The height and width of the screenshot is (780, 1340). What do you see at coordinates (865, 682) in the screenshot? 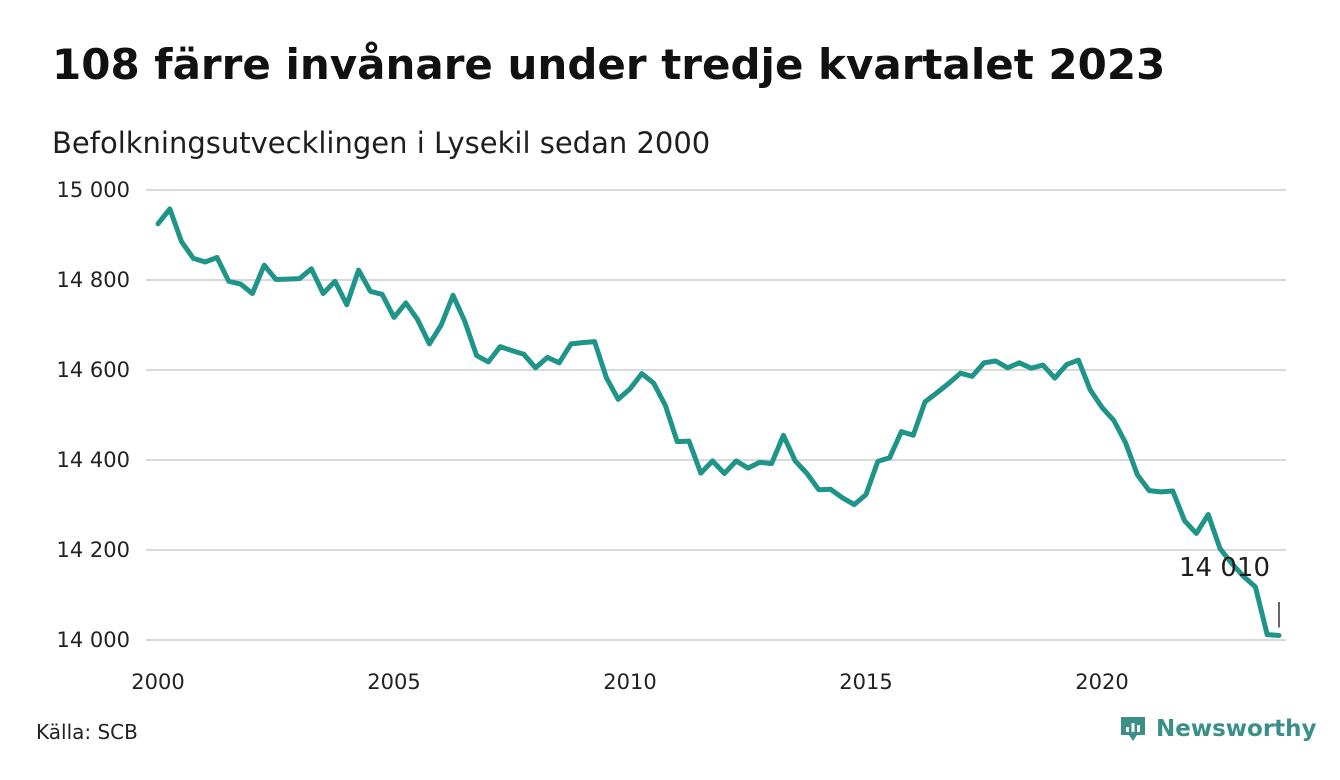
I see `x-tick-label: 2015` at bounding box center [865, 682].